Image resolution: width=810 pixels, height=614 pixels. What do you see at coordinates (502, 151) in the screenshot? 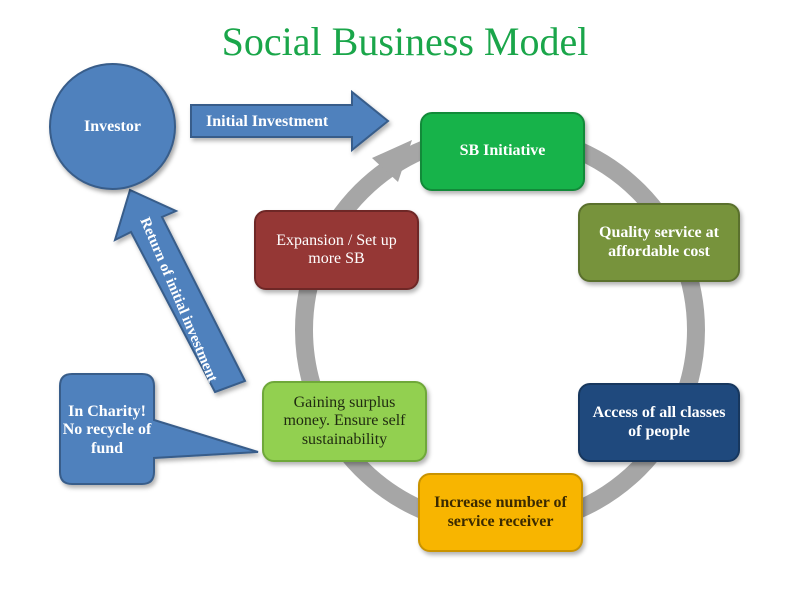
I see `sb-initiative-node: SB Initiative` at bounding box center [502, 151].